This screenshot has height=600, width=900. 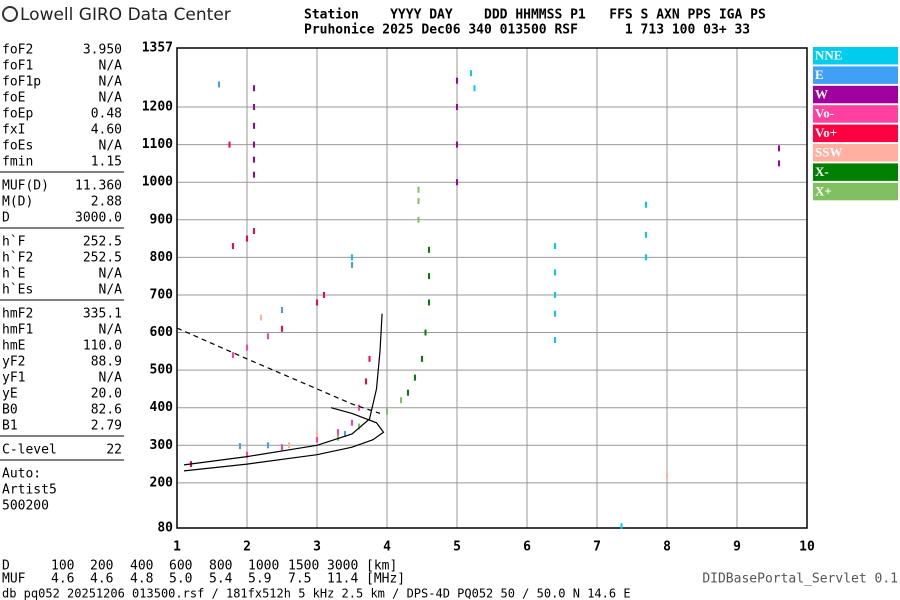 What do you see at coordinates (25, 186) in the screenshot?
I see `param-name: MUF(D)` at bounding box center [25, 186].